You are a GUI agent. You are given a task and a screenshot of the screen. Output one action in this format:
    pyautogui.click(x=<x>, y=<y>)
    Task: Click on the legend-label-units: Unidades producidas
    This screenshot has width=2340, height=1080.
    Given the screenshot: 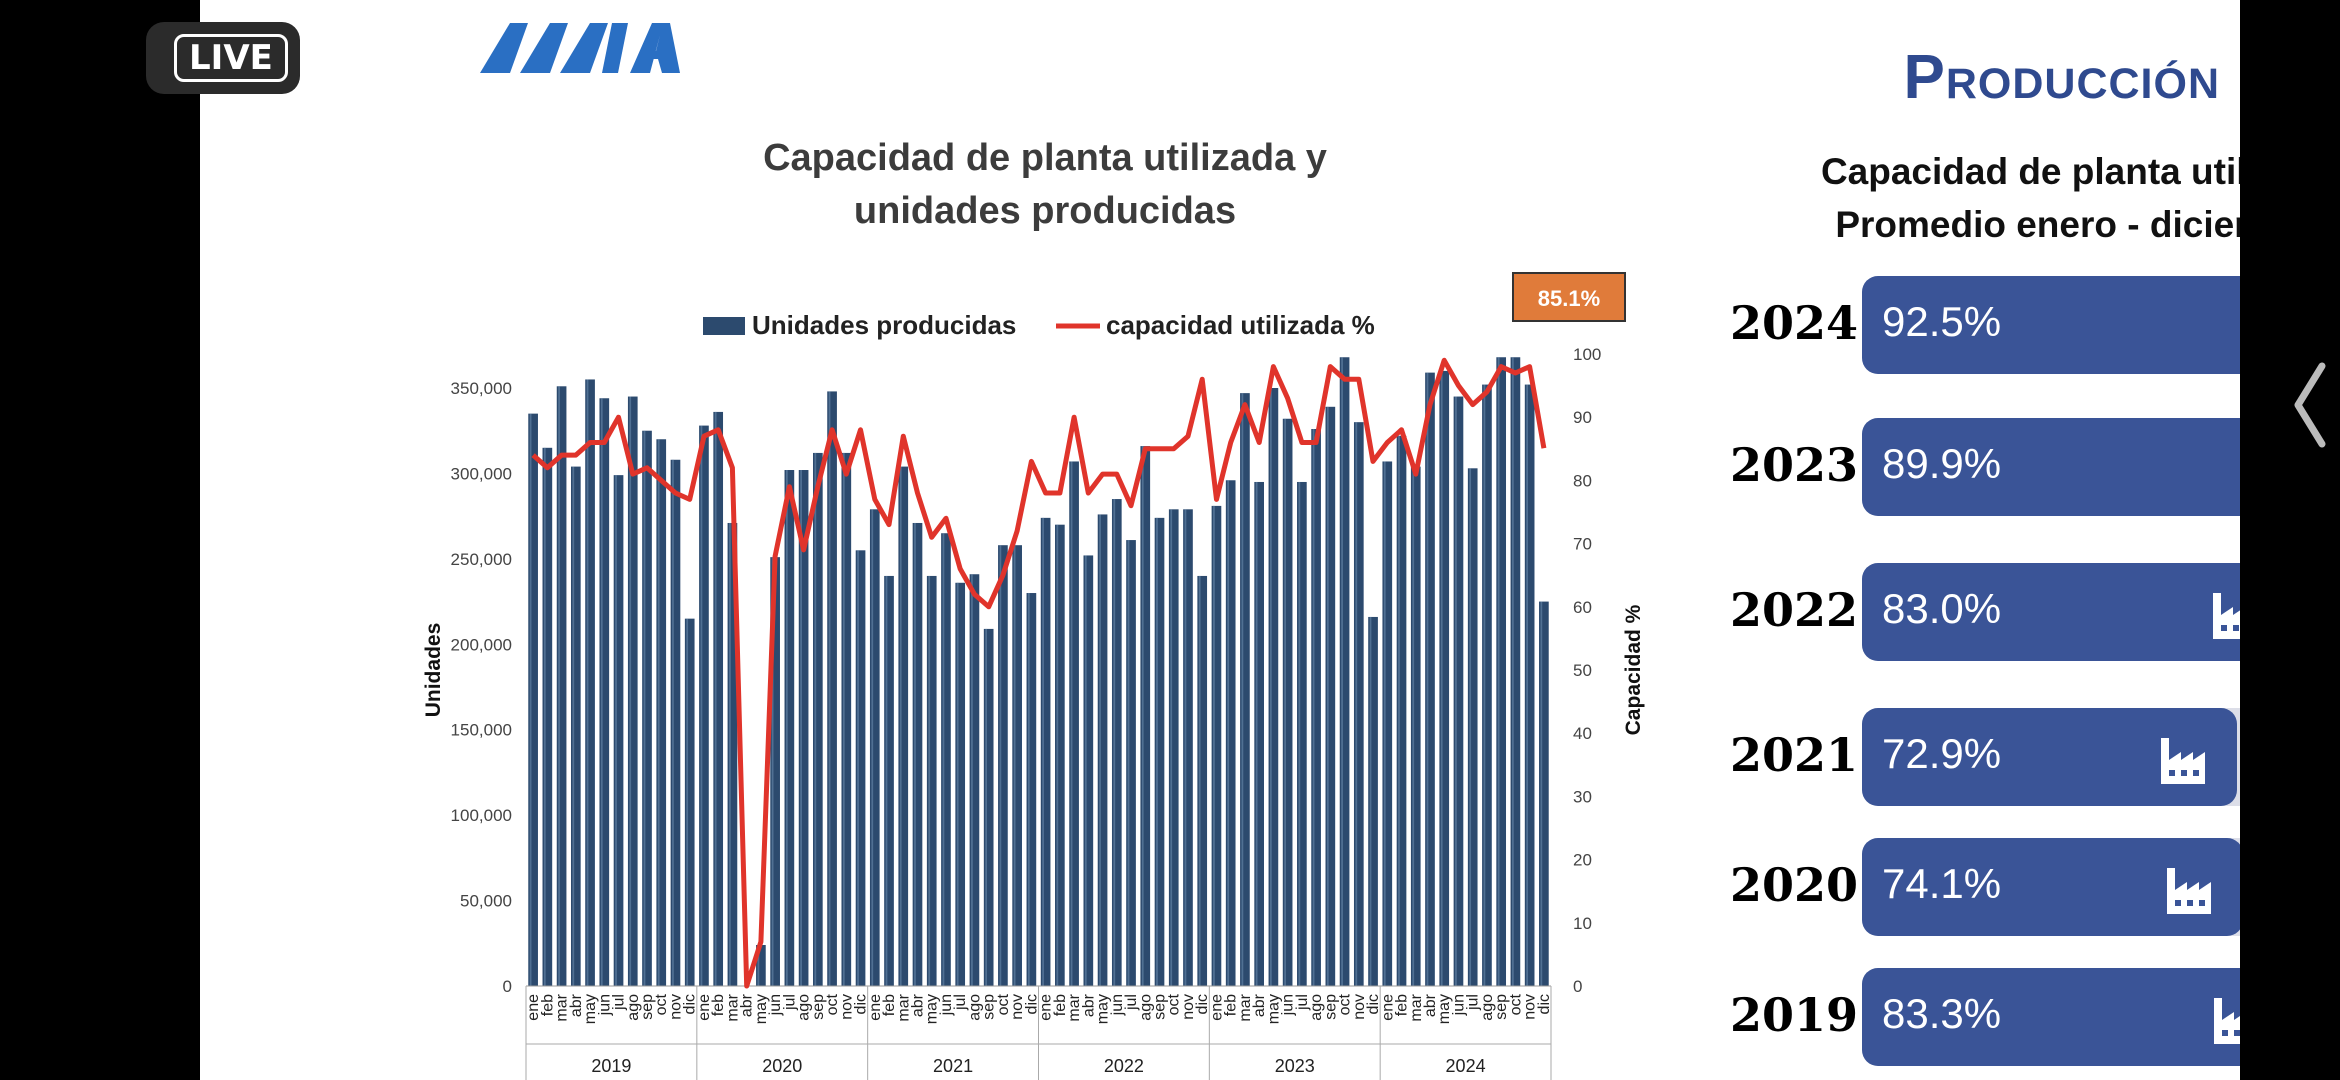 What is the action you would take?
    pyautogui.click(x=884, y=325)
    